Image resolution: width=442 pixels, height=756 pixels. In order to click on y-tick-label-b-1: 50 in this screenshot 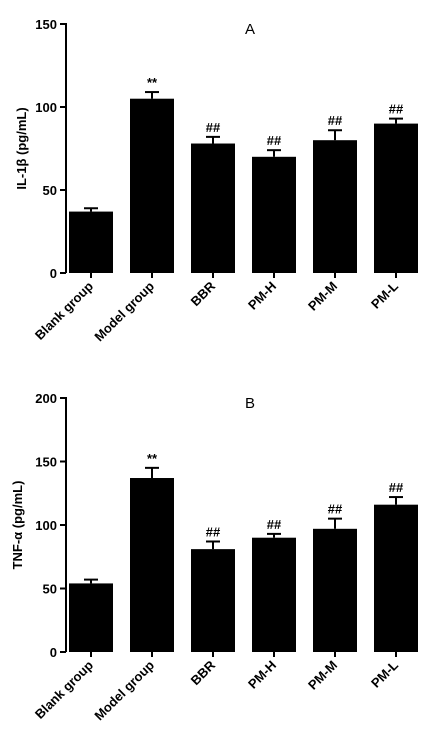, I will do `click(50, 589)`.